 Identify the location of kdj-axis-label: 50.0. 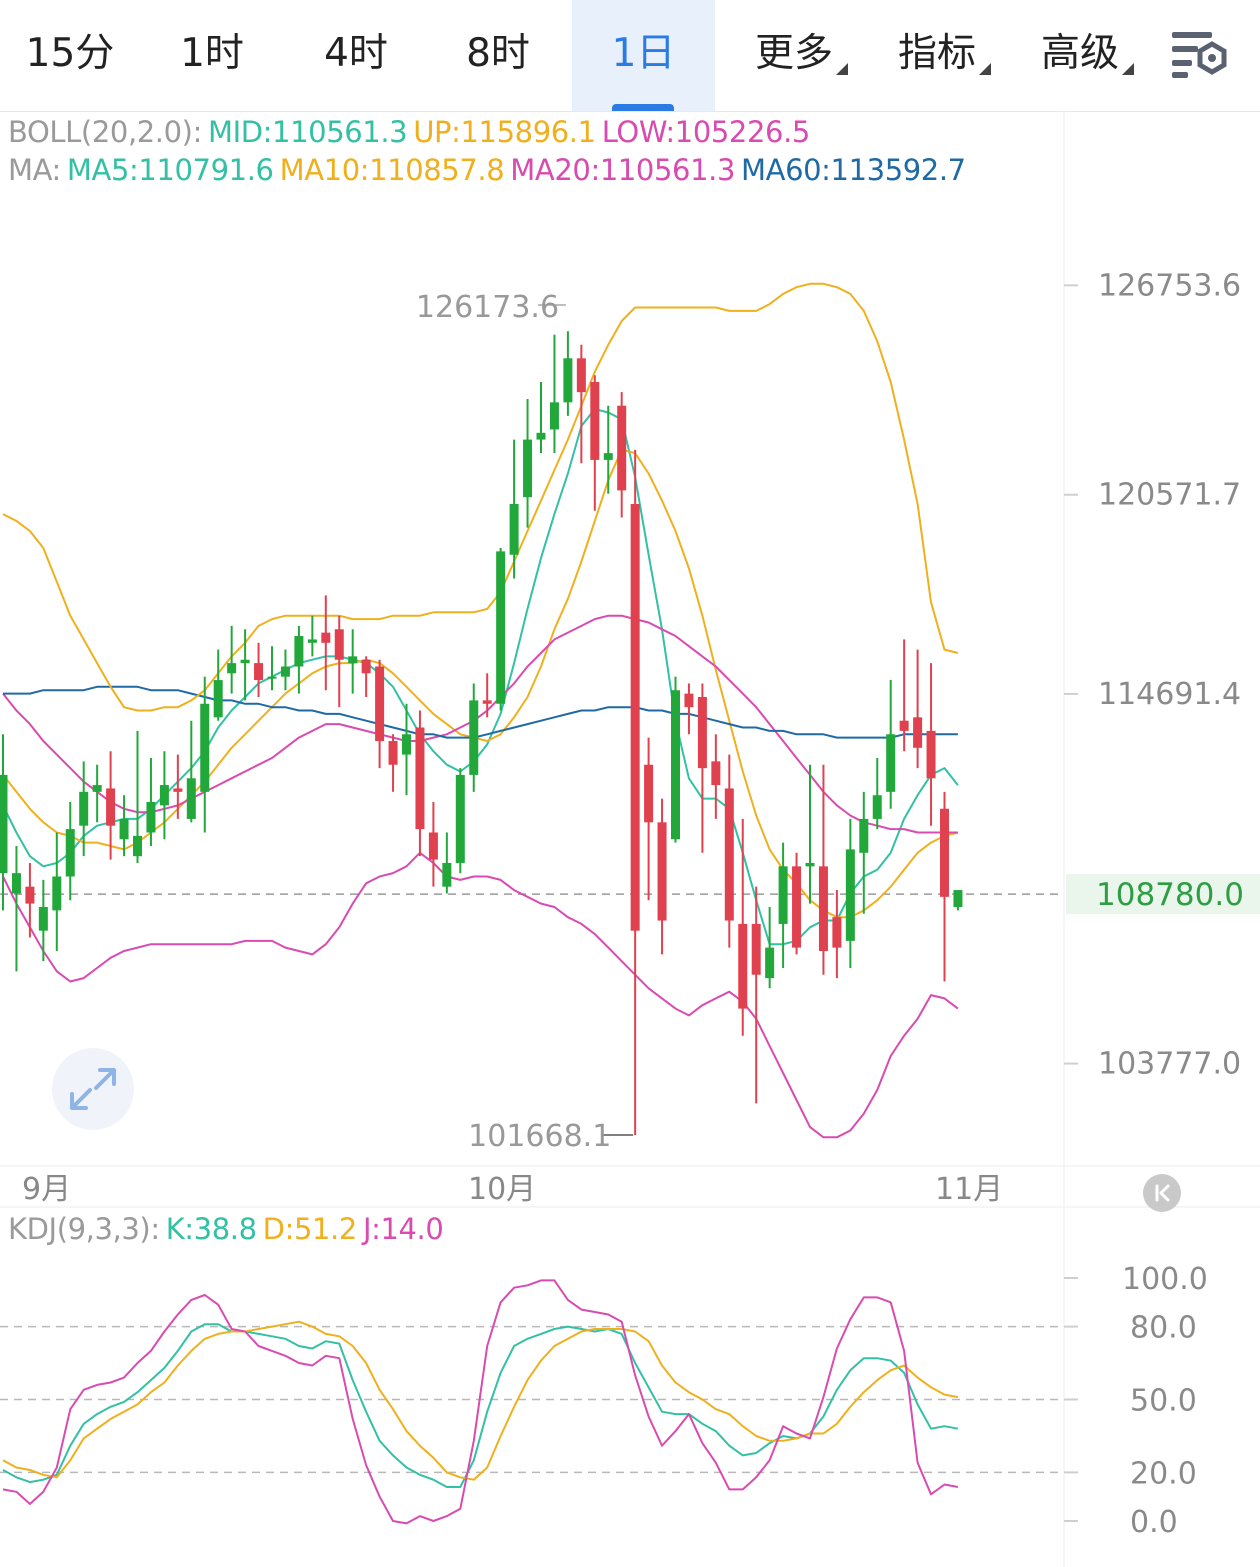
(1163, 1401).